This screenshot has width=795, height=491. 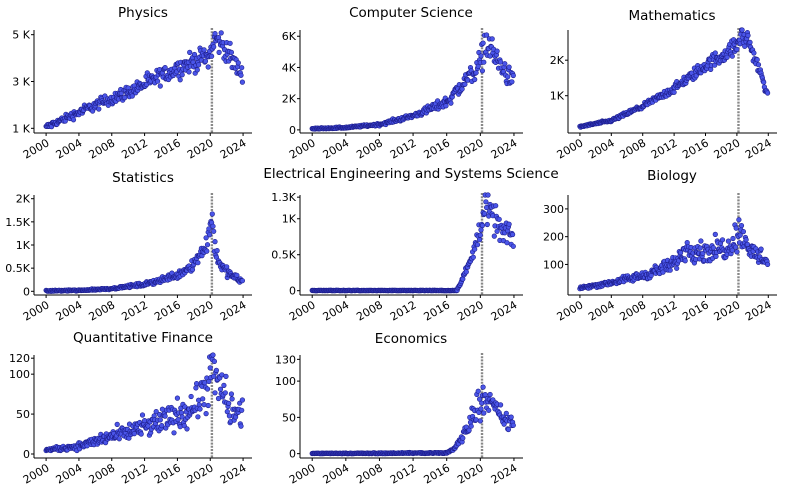 I want to click on chart-title: Physics, so click(x=143, y=13).